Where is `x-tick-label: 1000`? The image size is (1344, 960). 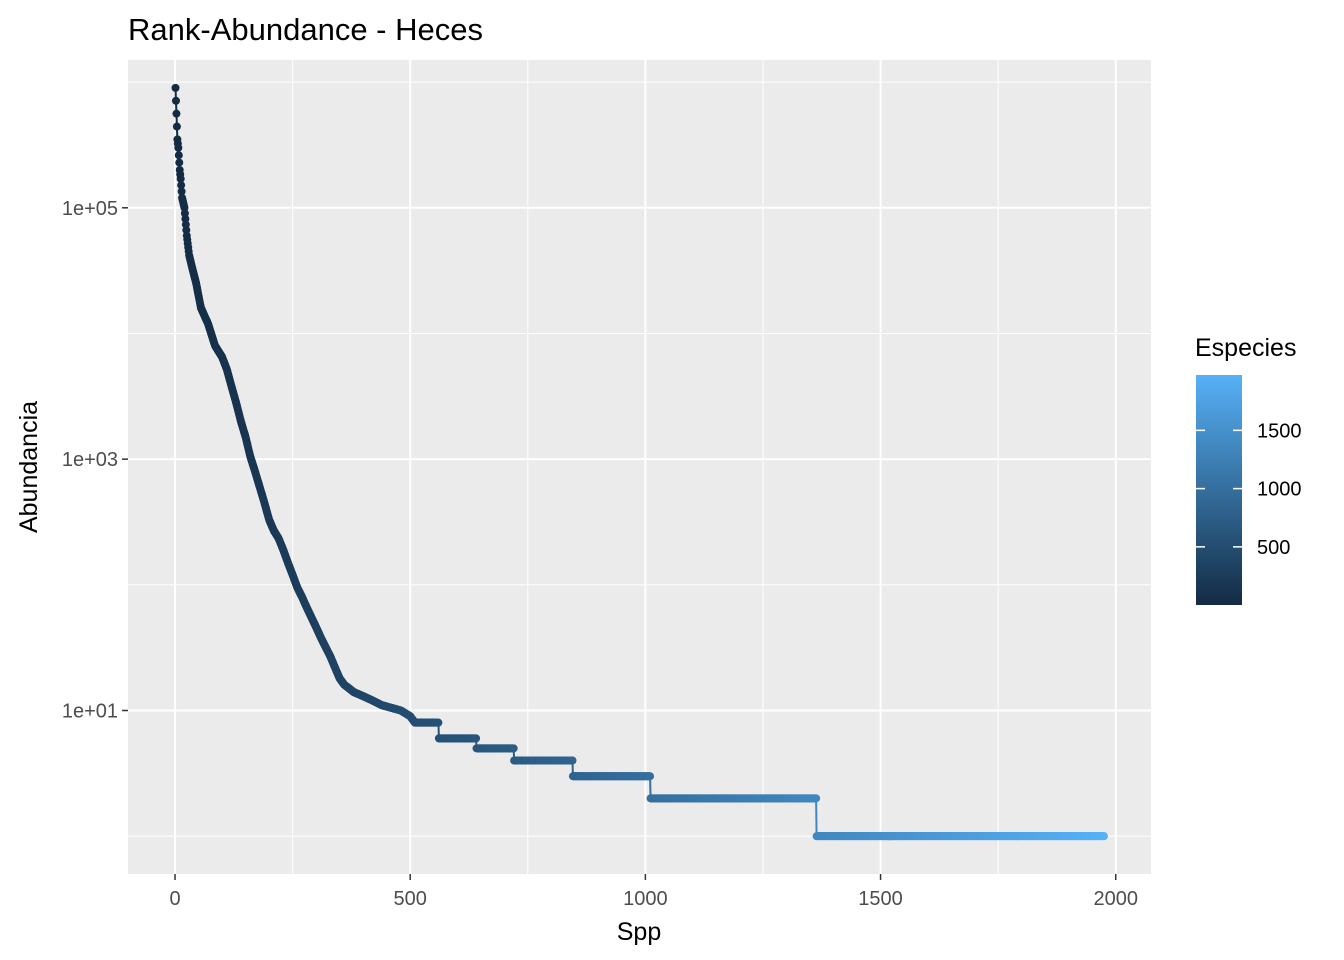
x-tick-label: 1000 is located at coordinates (645, 899).